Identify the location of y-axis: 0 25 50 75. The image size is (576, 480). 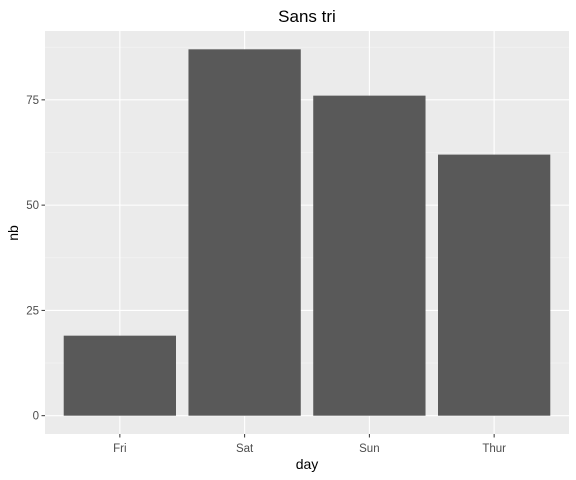
(35, 259).